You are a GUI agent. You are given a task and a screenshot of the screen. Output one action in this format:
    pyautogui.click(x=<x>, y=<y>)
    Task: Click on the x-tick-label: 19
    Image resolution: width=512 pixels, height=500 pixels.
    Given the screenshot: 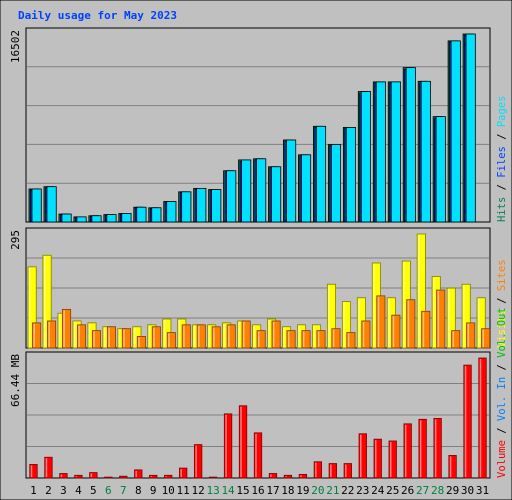 What is the action you would take?
    pyautogui.click(x=302, y=490)
    